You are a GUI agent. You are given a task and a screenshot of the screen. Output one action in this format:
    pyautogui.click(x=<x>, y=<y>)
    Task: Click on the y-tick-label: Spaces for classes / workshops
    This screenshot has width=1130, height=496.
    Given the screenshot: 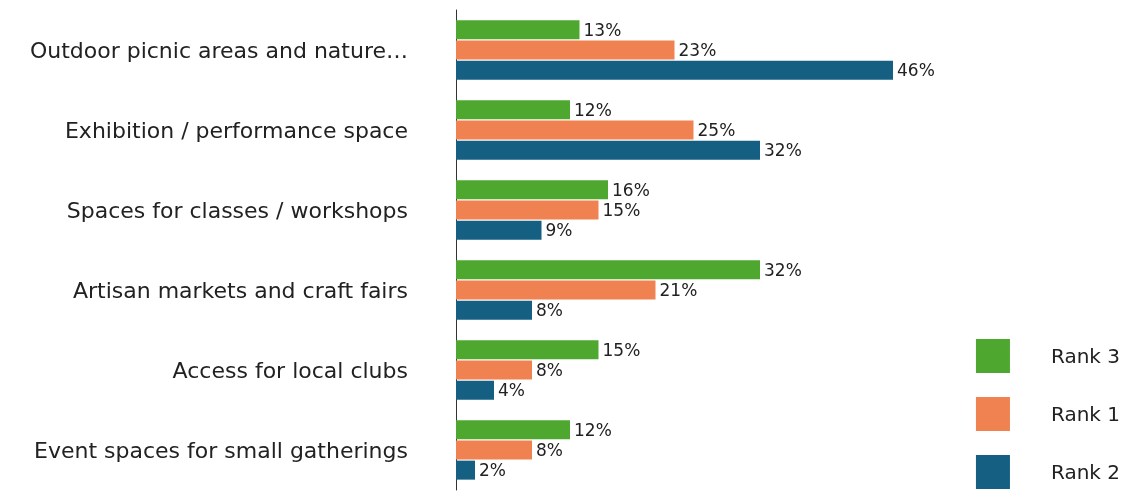 What is the action you would take?
    pyautogui.click(x=237, y=210)
    